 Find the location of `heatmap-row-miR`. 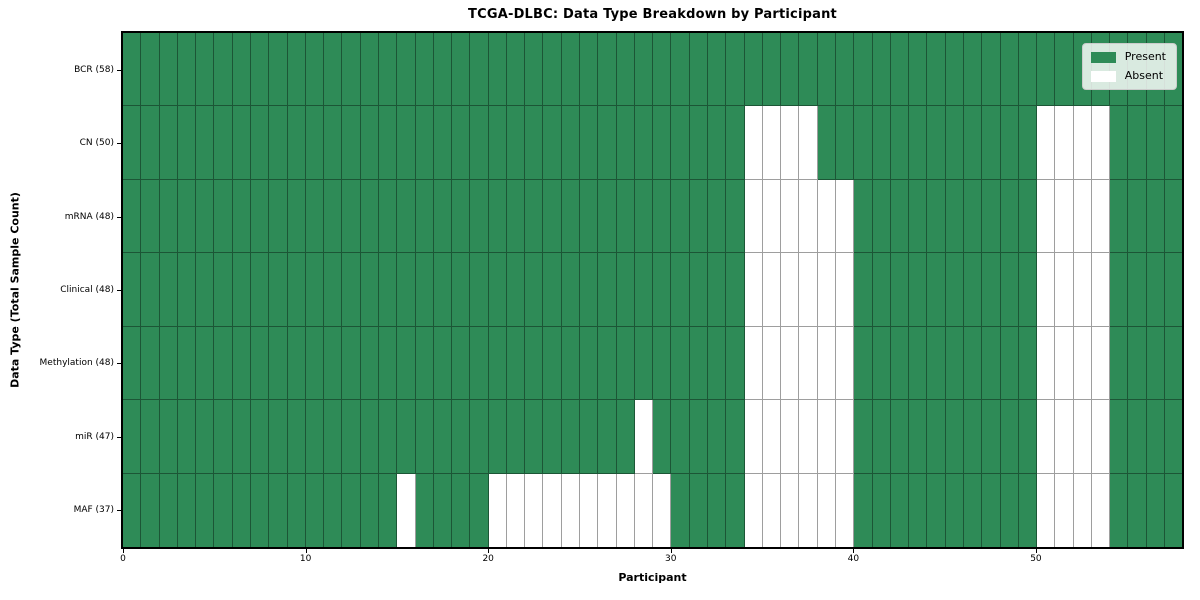

heatmap-row-miR is located at coordinates (653, 437).